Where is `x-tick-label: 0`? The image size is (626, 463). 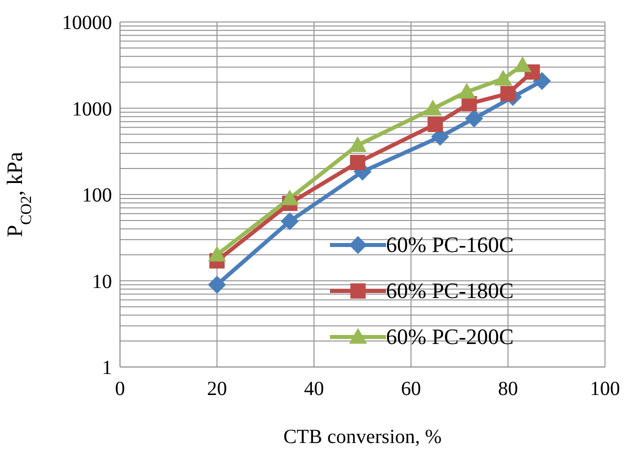
x-tick-label: 0 is located at coordinates (120, 389).